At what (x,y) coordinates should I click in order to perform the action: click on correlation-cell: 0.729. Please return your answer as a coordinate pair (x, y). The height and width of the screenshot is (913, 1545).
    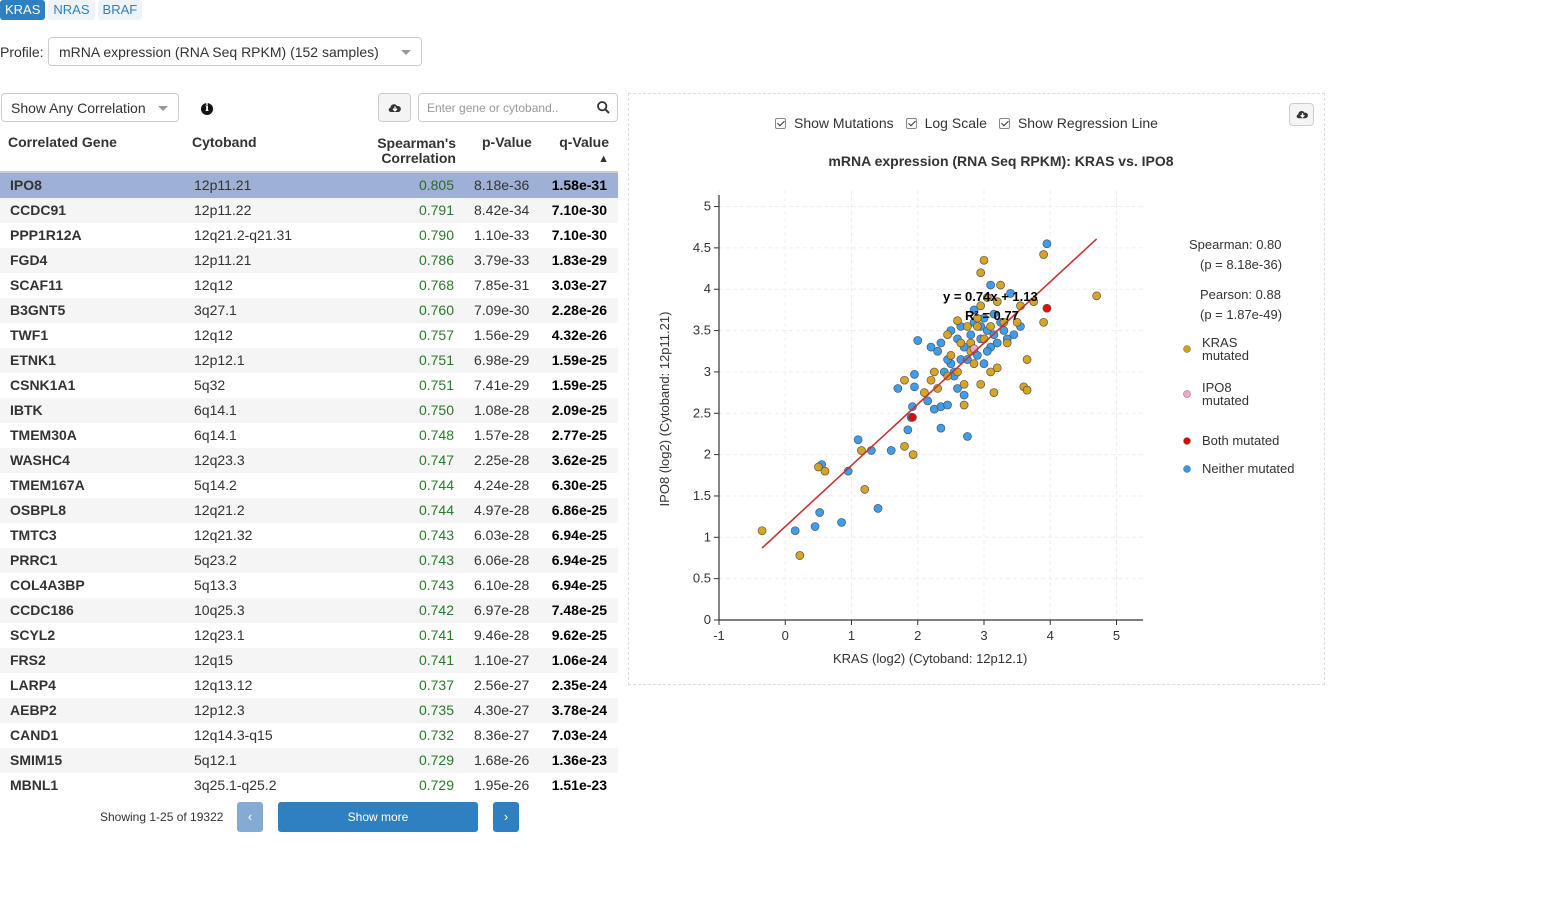
    Looking at the image, I should click on (436, 785).